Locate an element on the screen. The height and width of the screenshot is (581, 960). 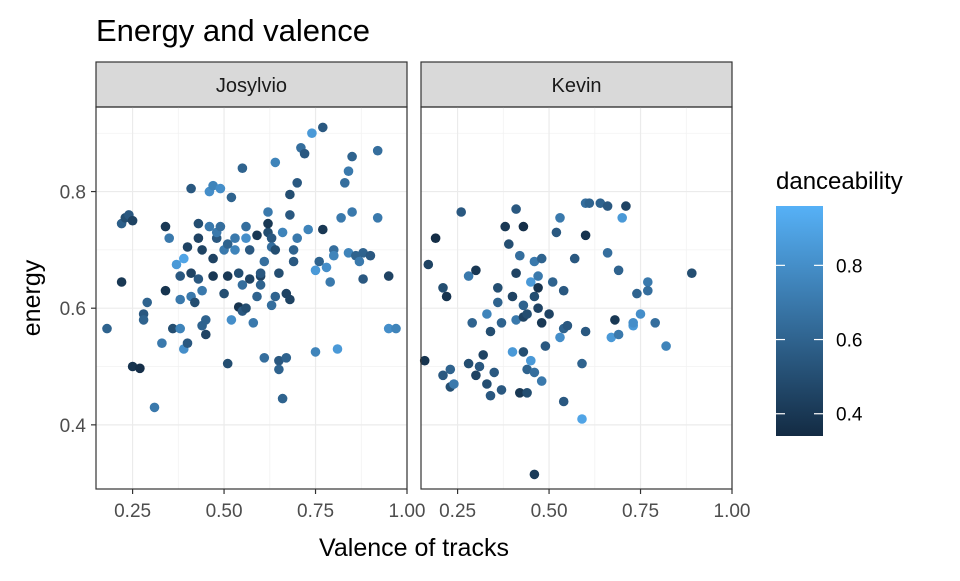
legend-tick-label: 0.4 is located at coordinates (849, 415).